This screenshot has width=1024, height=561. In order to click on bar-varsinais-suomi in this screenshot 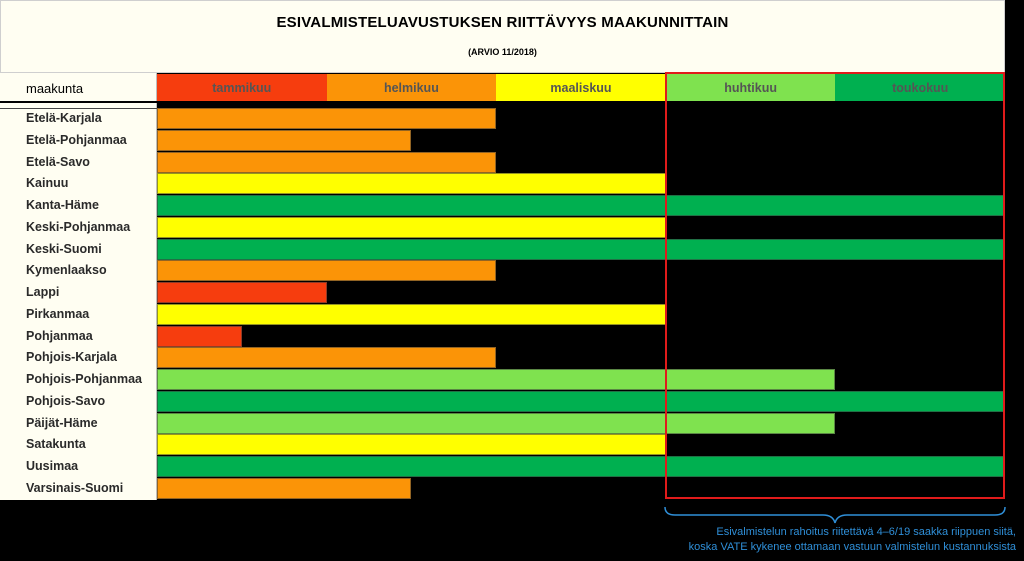, I will do `click(284, 488)`.